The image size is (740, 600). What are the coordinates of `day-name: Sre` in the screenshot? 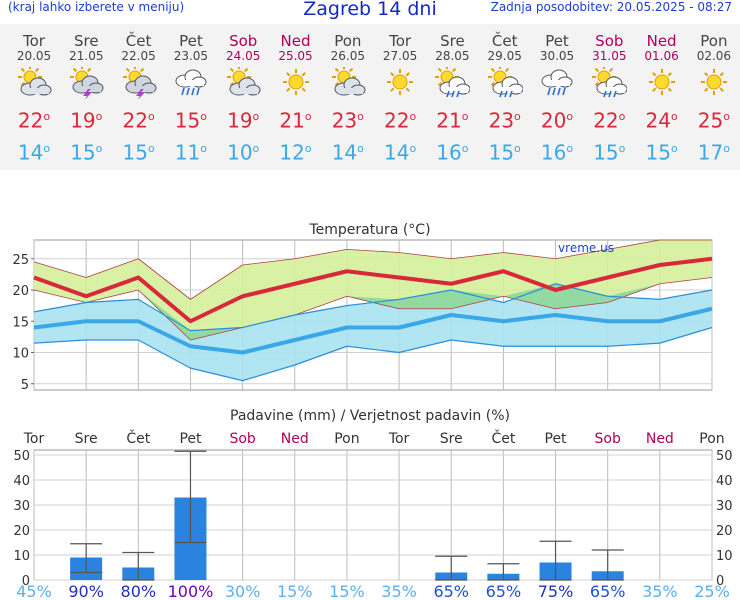 It's located at (86, 41).